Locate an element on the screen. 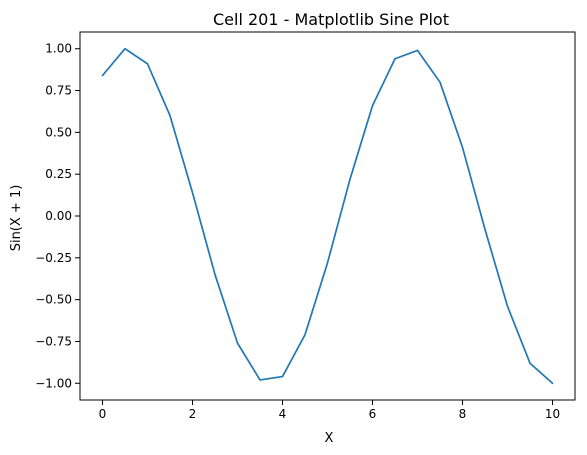  y-tick-label-5: 0.25 is located at coordinates (58, 174).